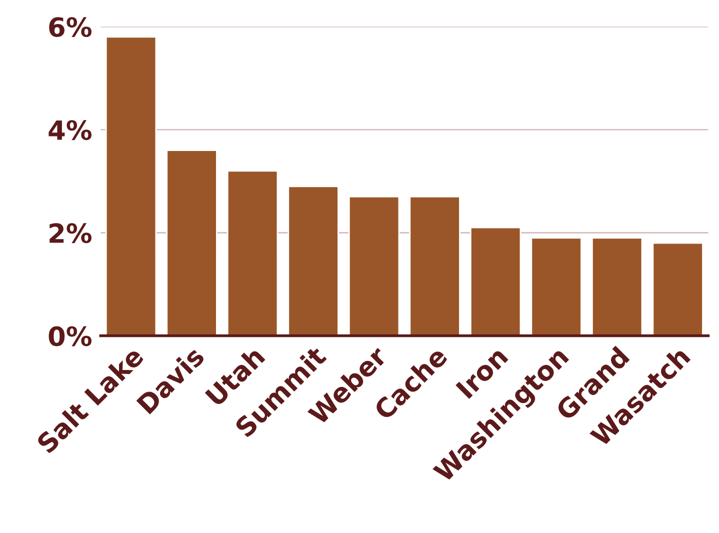 The width and height of the screenshot is (719, 533). Describe the element at coordinates (70, 336) in the screenshot. I see `y-tick-label: 0%` at that location.